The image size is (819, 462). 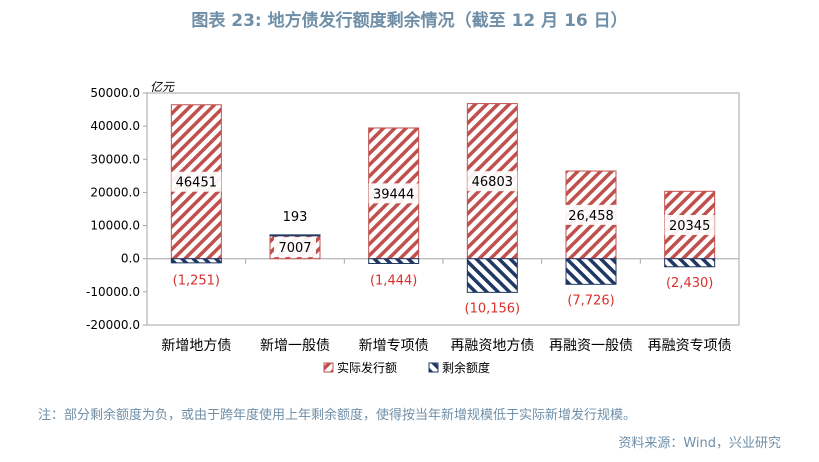 What do you see at coordinates (409, 21) in the screenshot?
I see `chart-title: 图表 23: 地方债发行额度剩余情况（截至 12 月 16 日）` at bounding box center [409, 21].